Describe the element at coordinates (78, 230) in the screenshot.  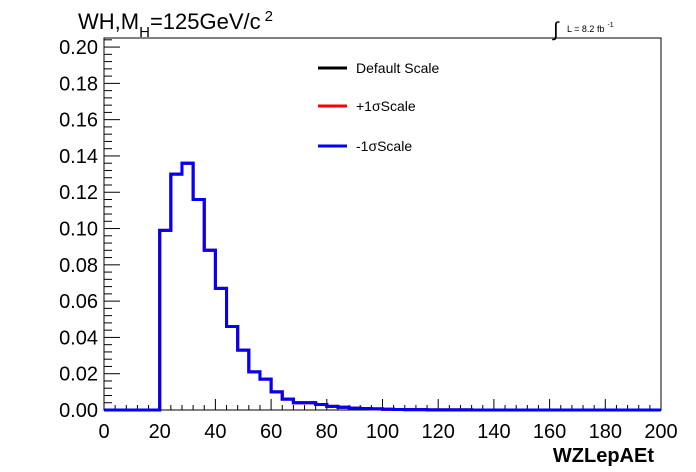
I see `y-tick-label: 0.10` at that location.